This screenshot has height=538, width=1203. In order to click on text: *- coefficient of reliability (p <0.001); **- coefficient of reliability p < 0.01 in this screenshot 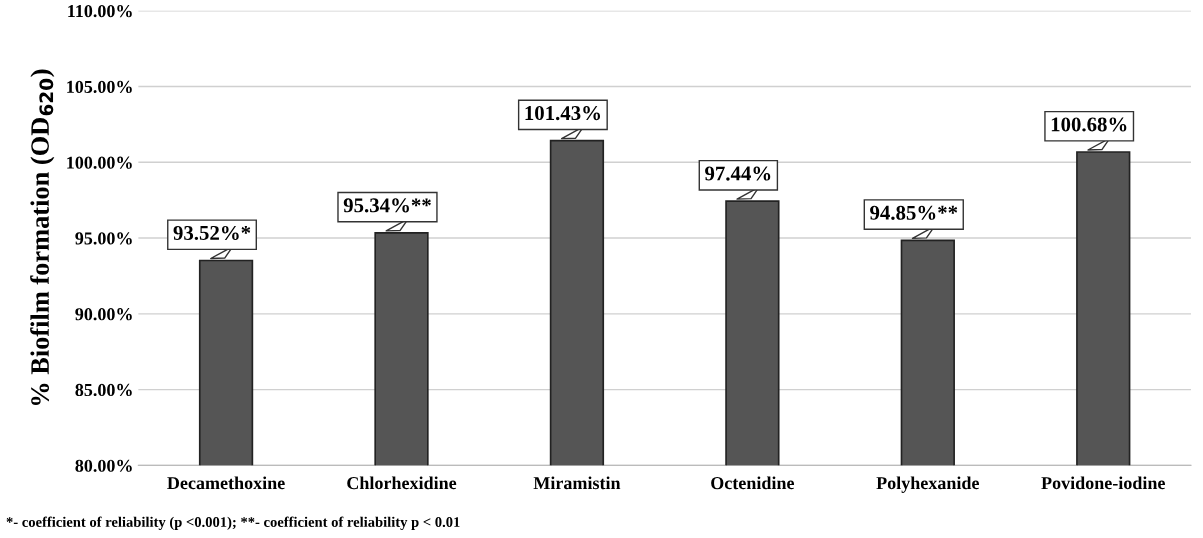, I will do `click(233, 523)`.